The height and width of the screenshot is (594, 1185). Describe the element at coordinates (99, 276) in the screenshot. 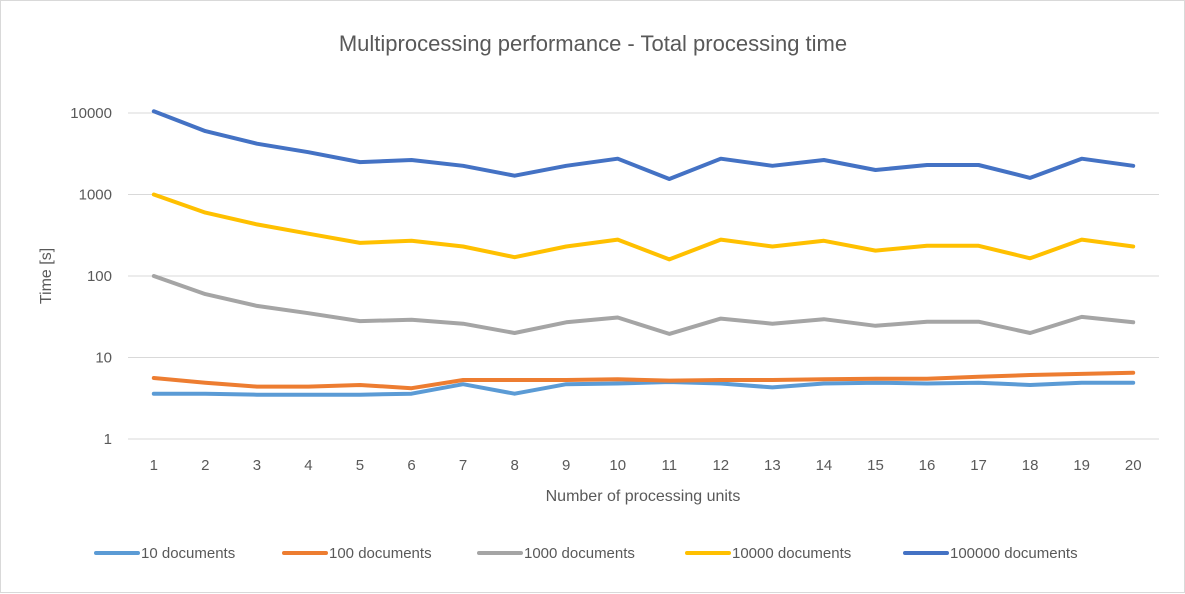

I see `y-tick-label: 100` at that location.